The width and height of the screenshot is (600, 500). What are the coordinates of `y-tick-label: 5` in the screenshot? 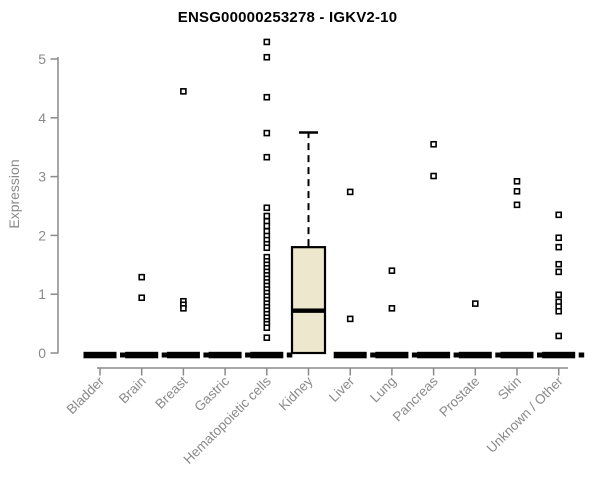 It's located at (42, 59).